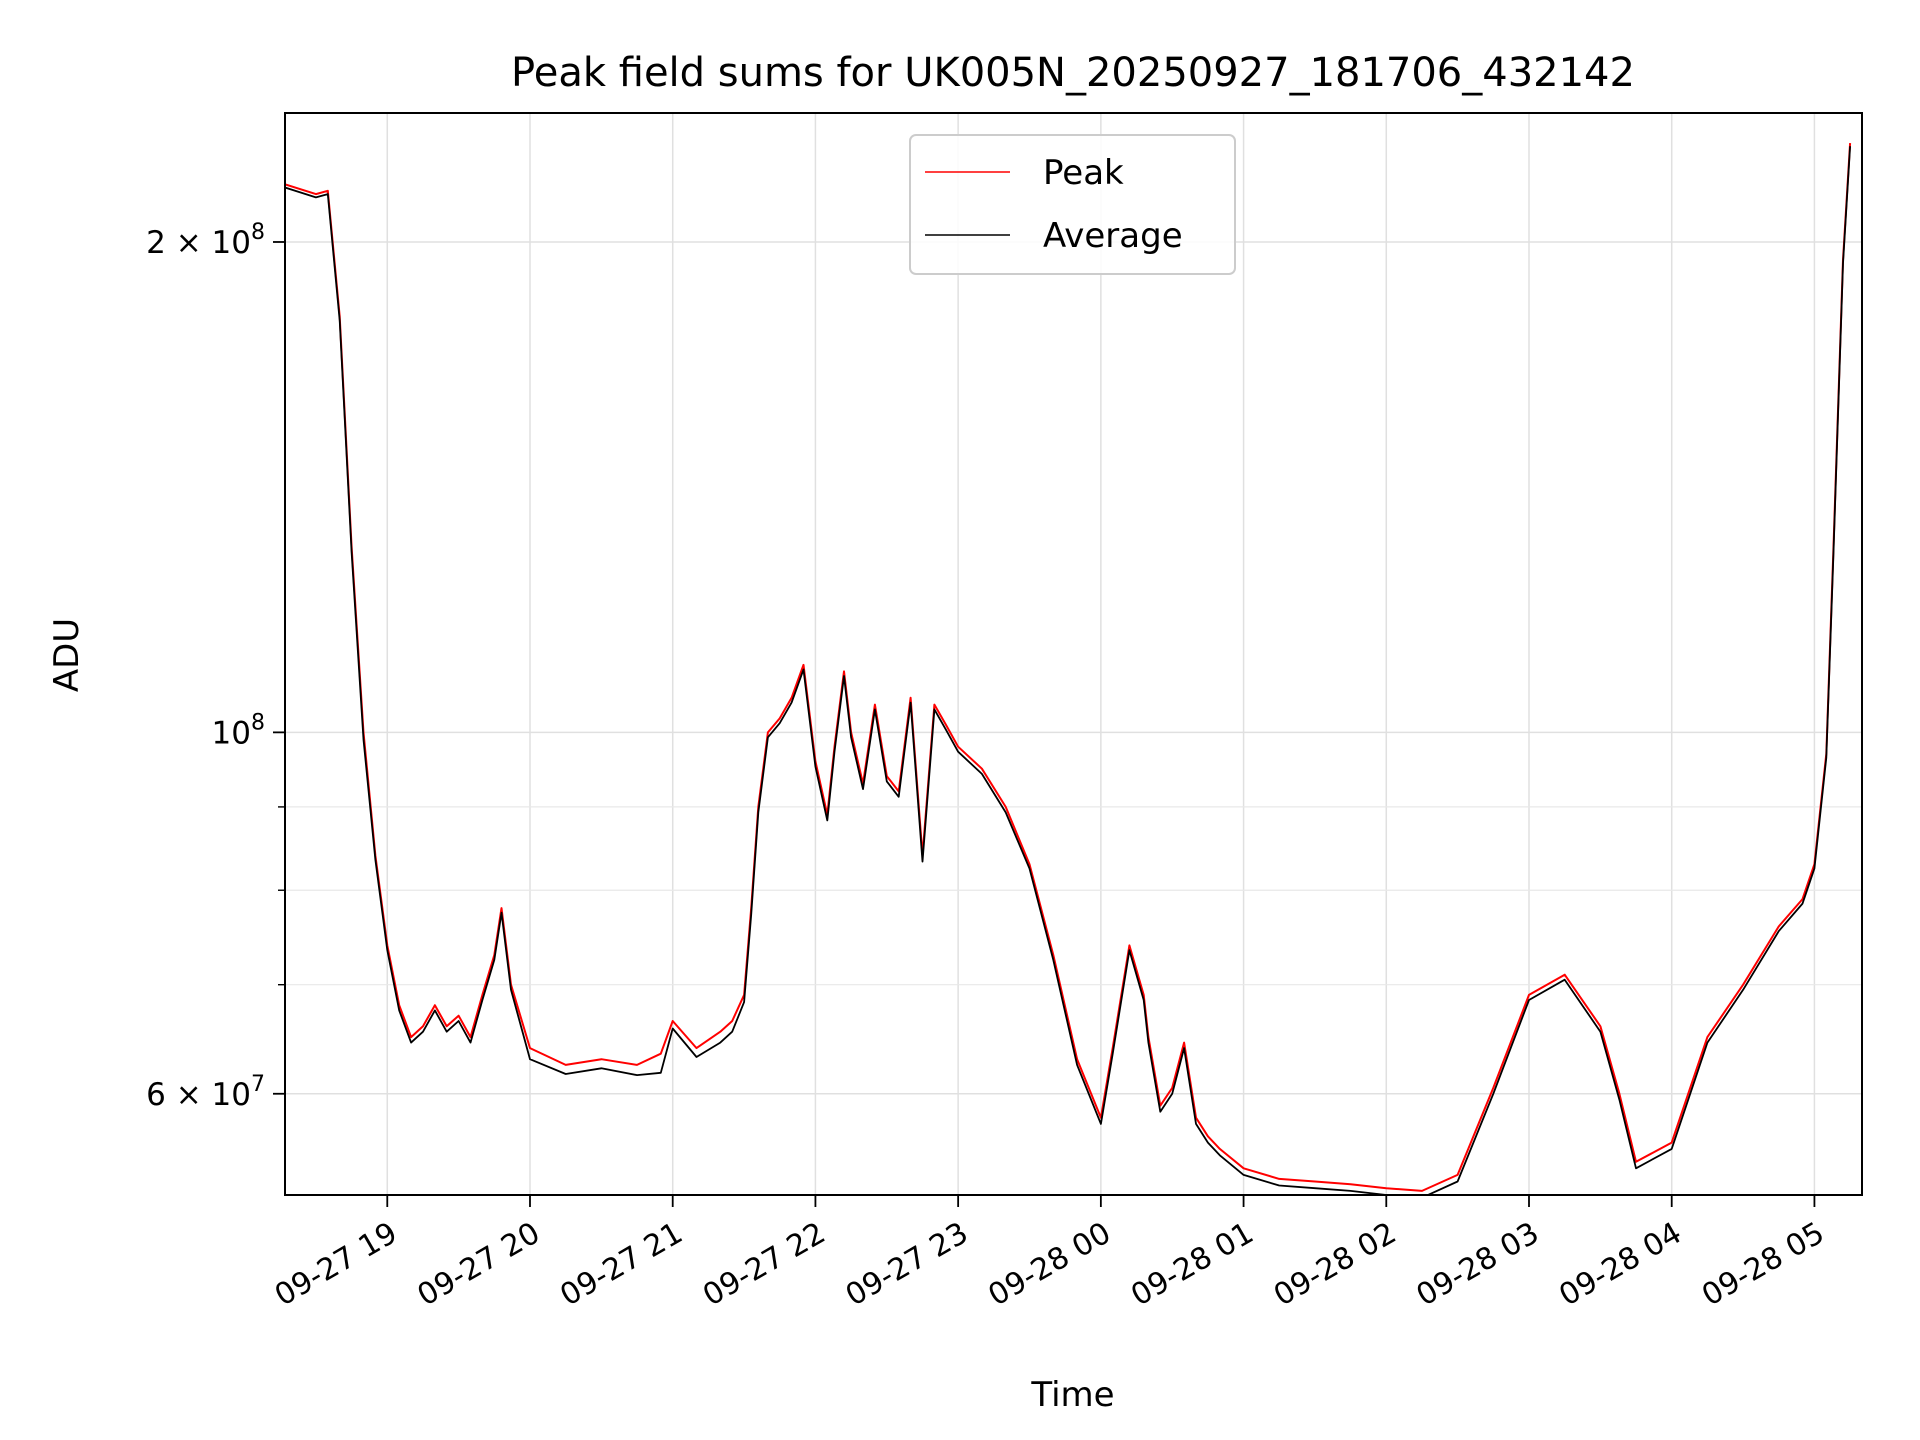 This screenshot has width=1920, height=1440. Describe the element at coordinates (1072, 1395) in the screenshot. I see `x-axis-label: Time` at that location.